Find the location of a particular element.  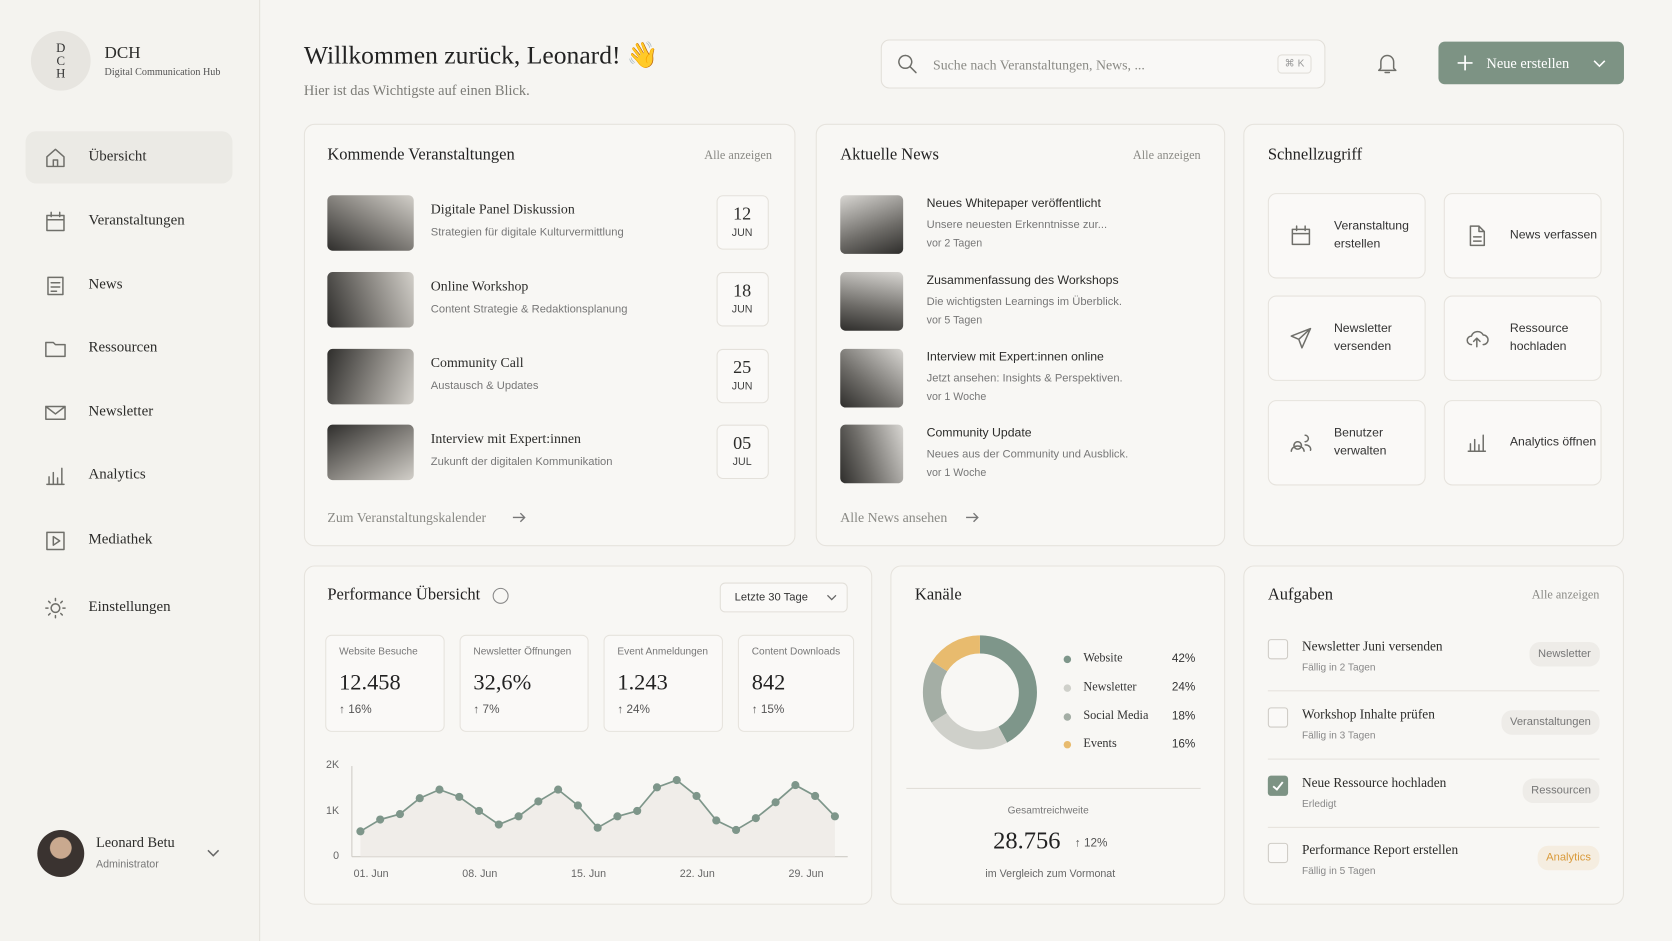

news-title: Community Update is located at coordinates (979, 433).